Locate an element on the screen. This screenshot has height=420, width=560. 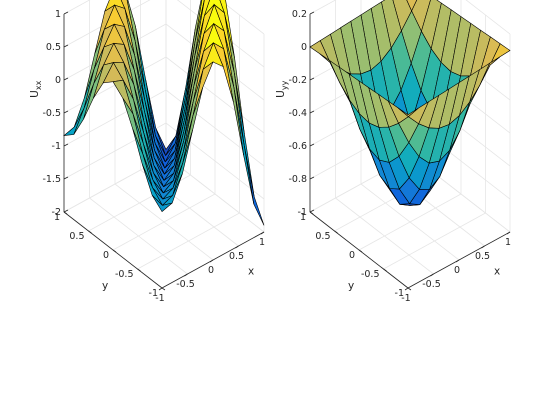
z-tick-label: -0.2 is located at coordinates (297, 80).